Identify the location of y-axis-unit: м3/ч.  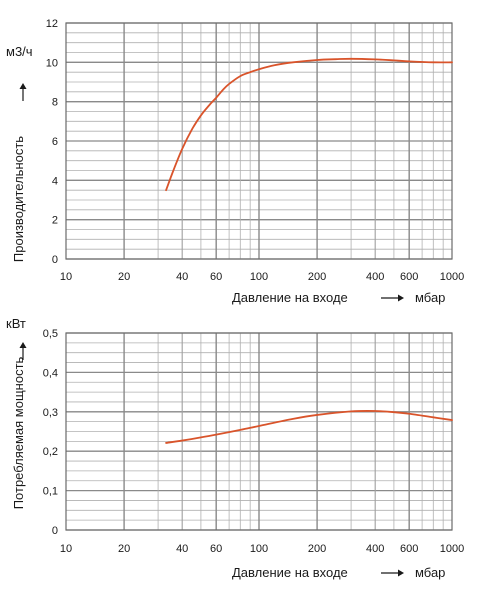
(19, 51).